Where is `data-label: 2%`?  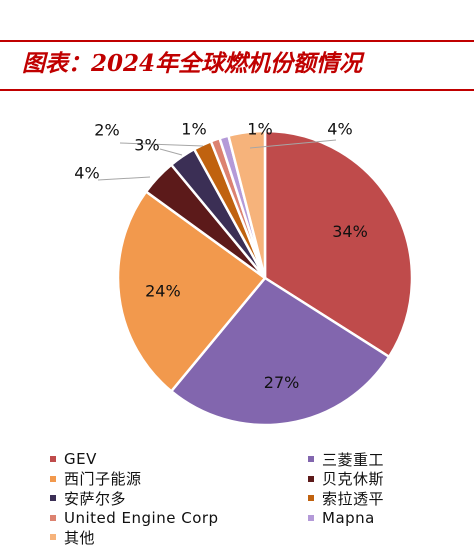
data-label: 2% is located at coordinates (106, 130).